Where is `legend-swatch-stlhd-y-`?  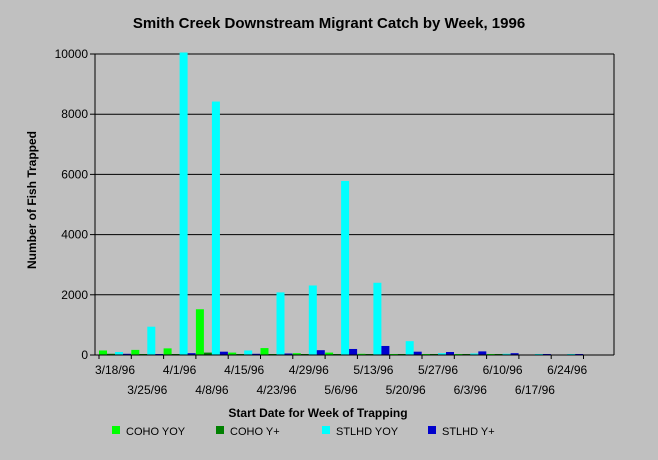 legend-swatch-stlhd-y- is located at coordinates (432, 430).